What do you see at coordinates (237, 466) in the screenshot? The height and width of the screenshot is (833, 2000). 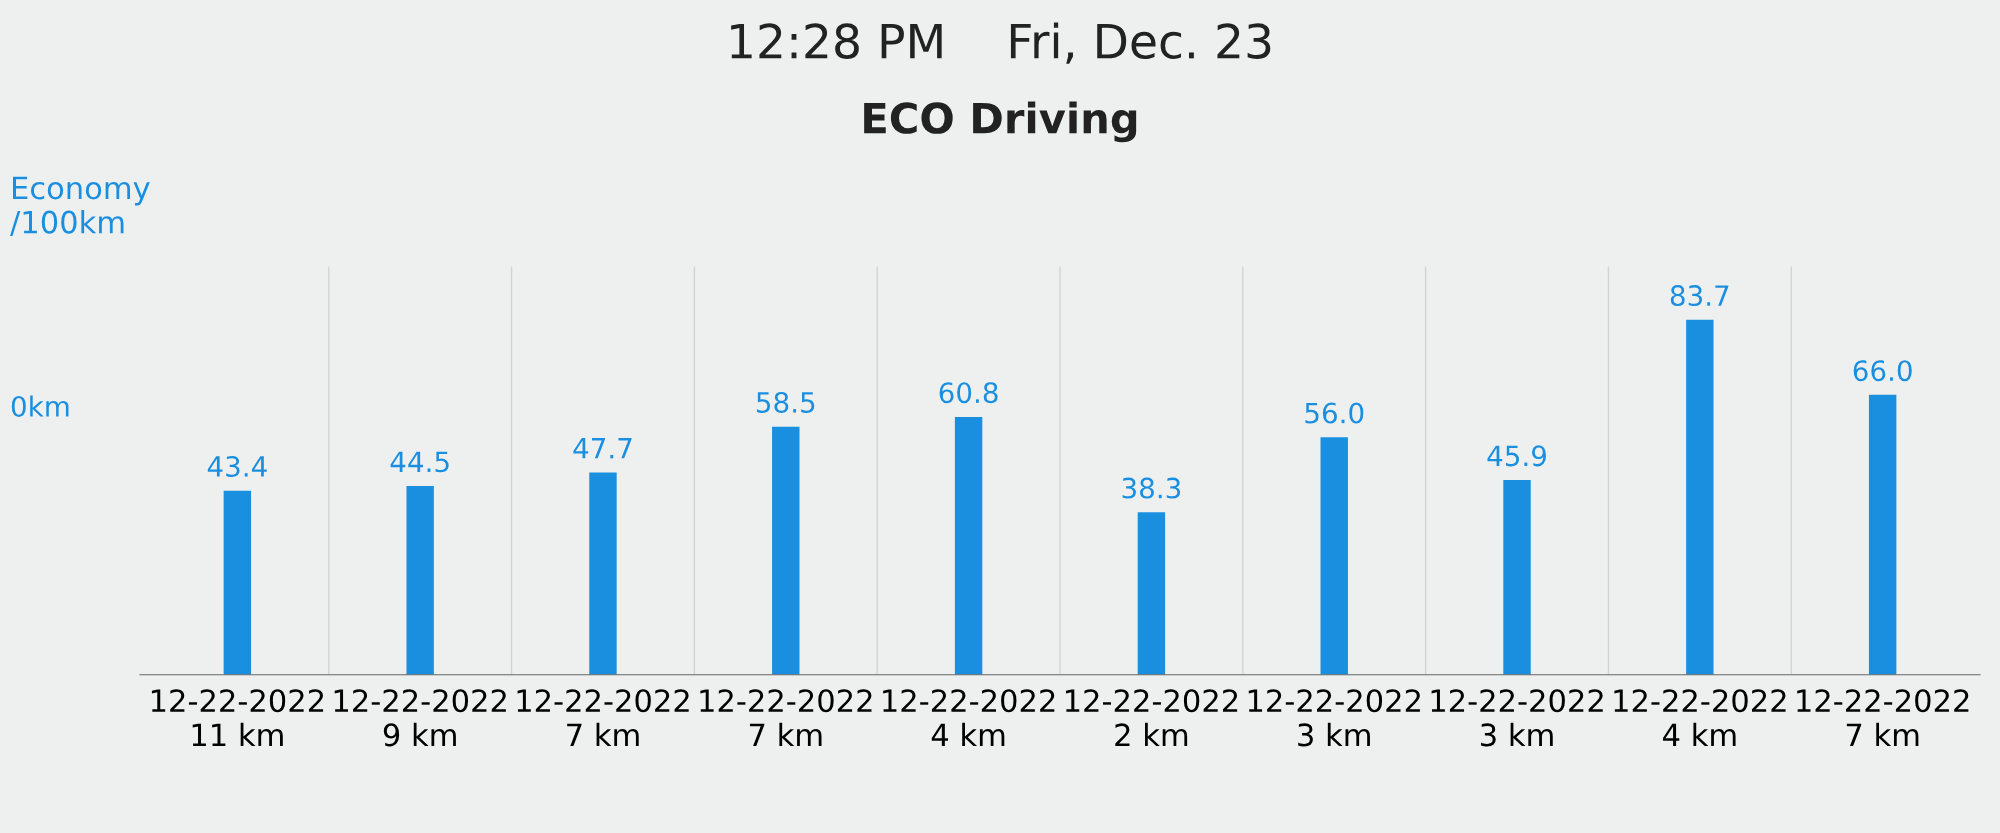 I see `data-label: 43.4` at bounding box center [237, 466].